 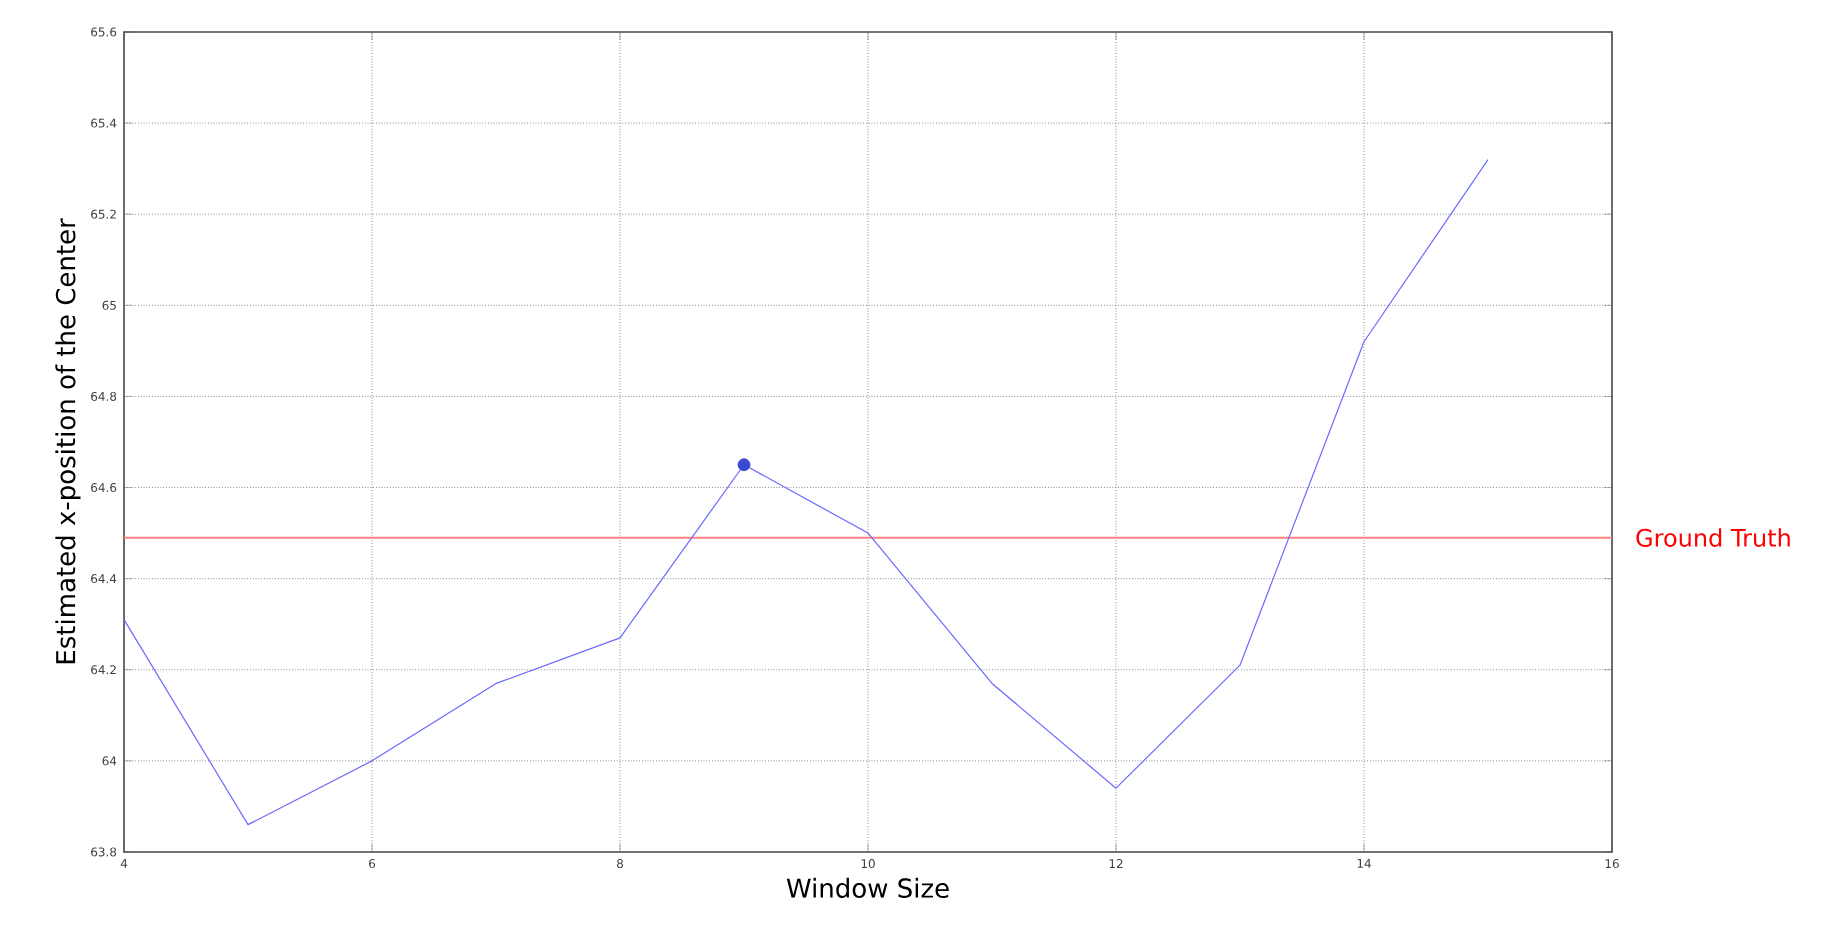 I want to click on x-axis-title: Window Size, so click(x=867, y=887).